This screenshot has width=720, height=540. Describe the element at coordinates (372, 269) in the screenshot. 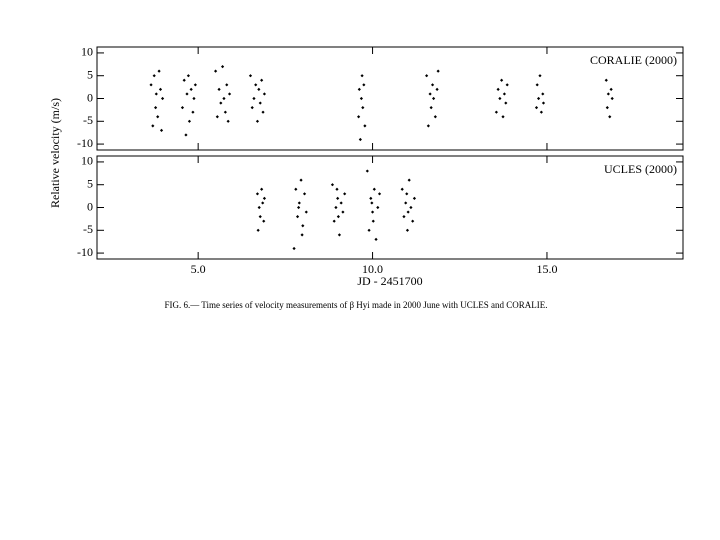

I see `x-tick-label: 10.0` at that location.